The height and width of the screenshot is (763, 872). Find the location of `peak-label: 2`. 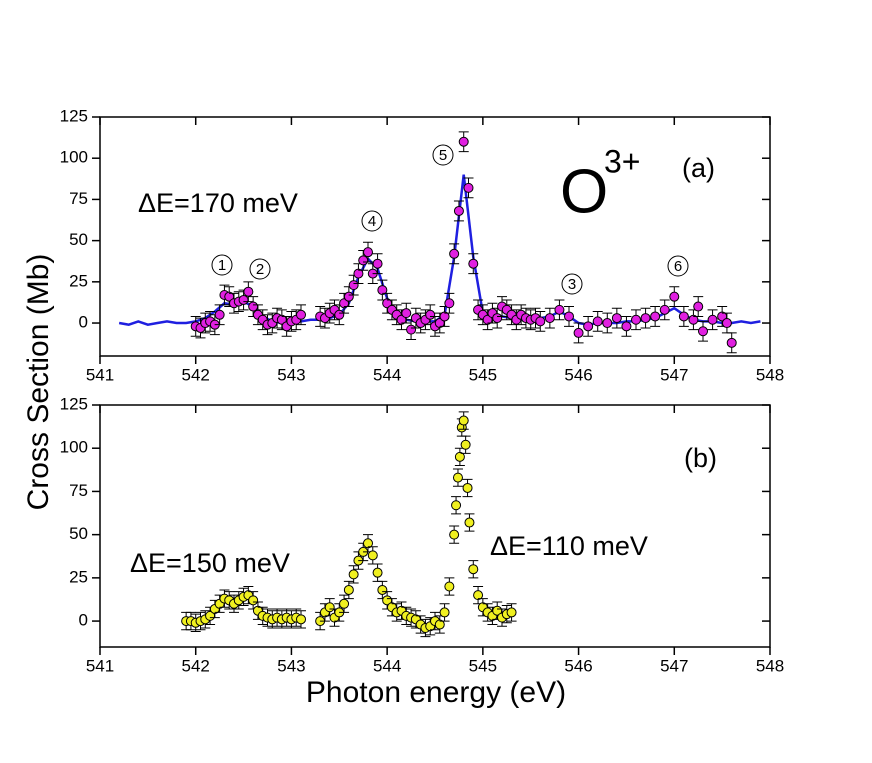

peak-label: 2 is located at coordinates (260, 269).